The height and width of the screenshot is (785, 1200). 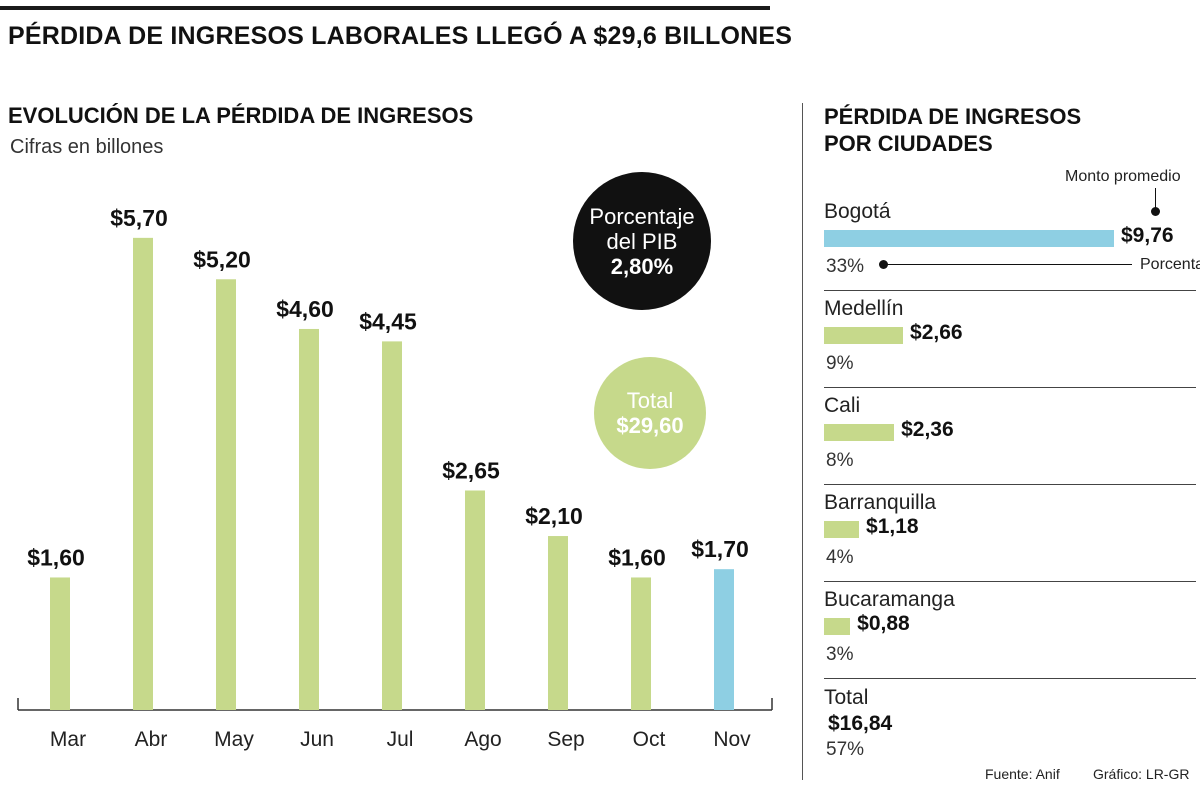 I want to click on city-pct: 8%, so click(x=840, y=460).